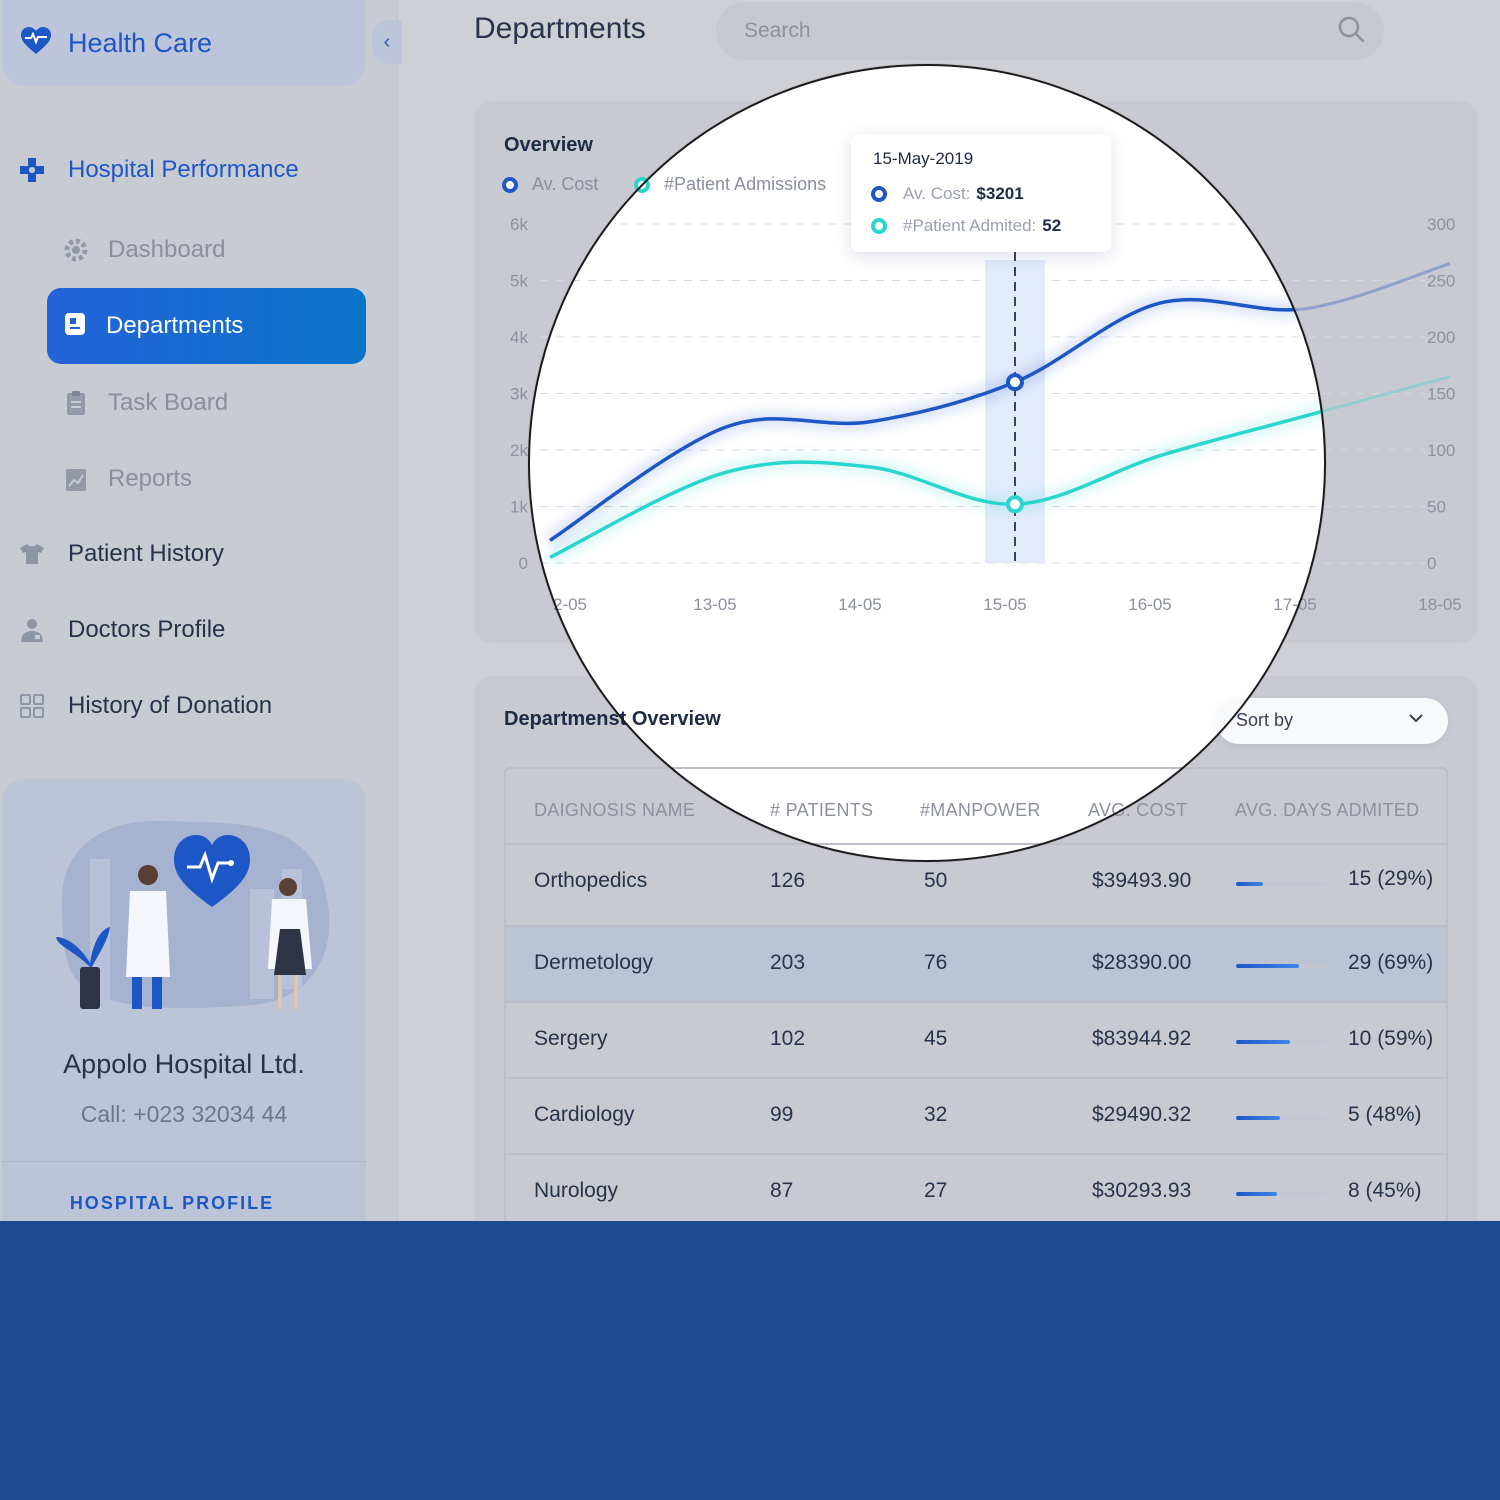 This screenshot has width=1500, height=1500. I want to click on search-placeholder: Search, so click(777, 30).